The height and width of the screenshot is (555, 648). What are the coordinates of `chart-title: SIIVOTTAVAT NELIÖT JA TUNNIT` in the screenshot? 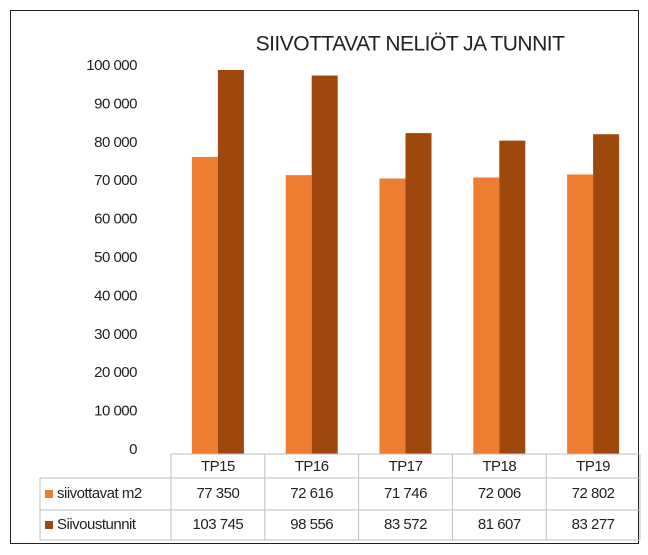 It's located at (411, 44).